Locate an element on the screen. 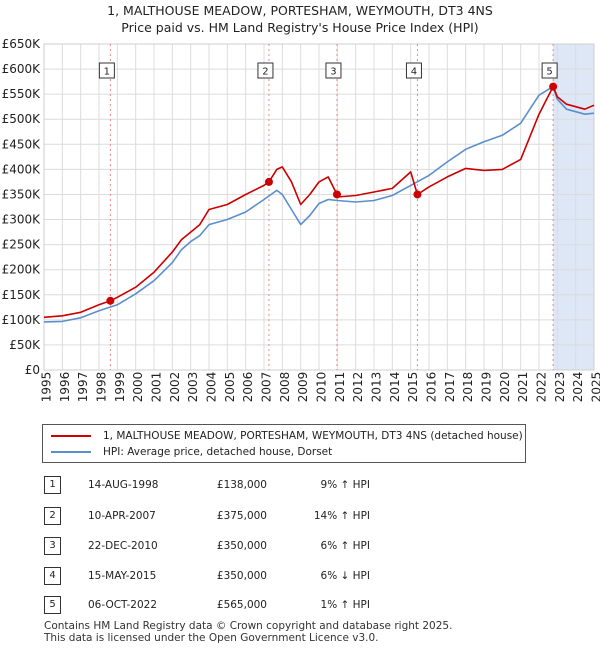 The image size is (600, 650). sale-price: £138,000 is located at coordinates (241, 485).